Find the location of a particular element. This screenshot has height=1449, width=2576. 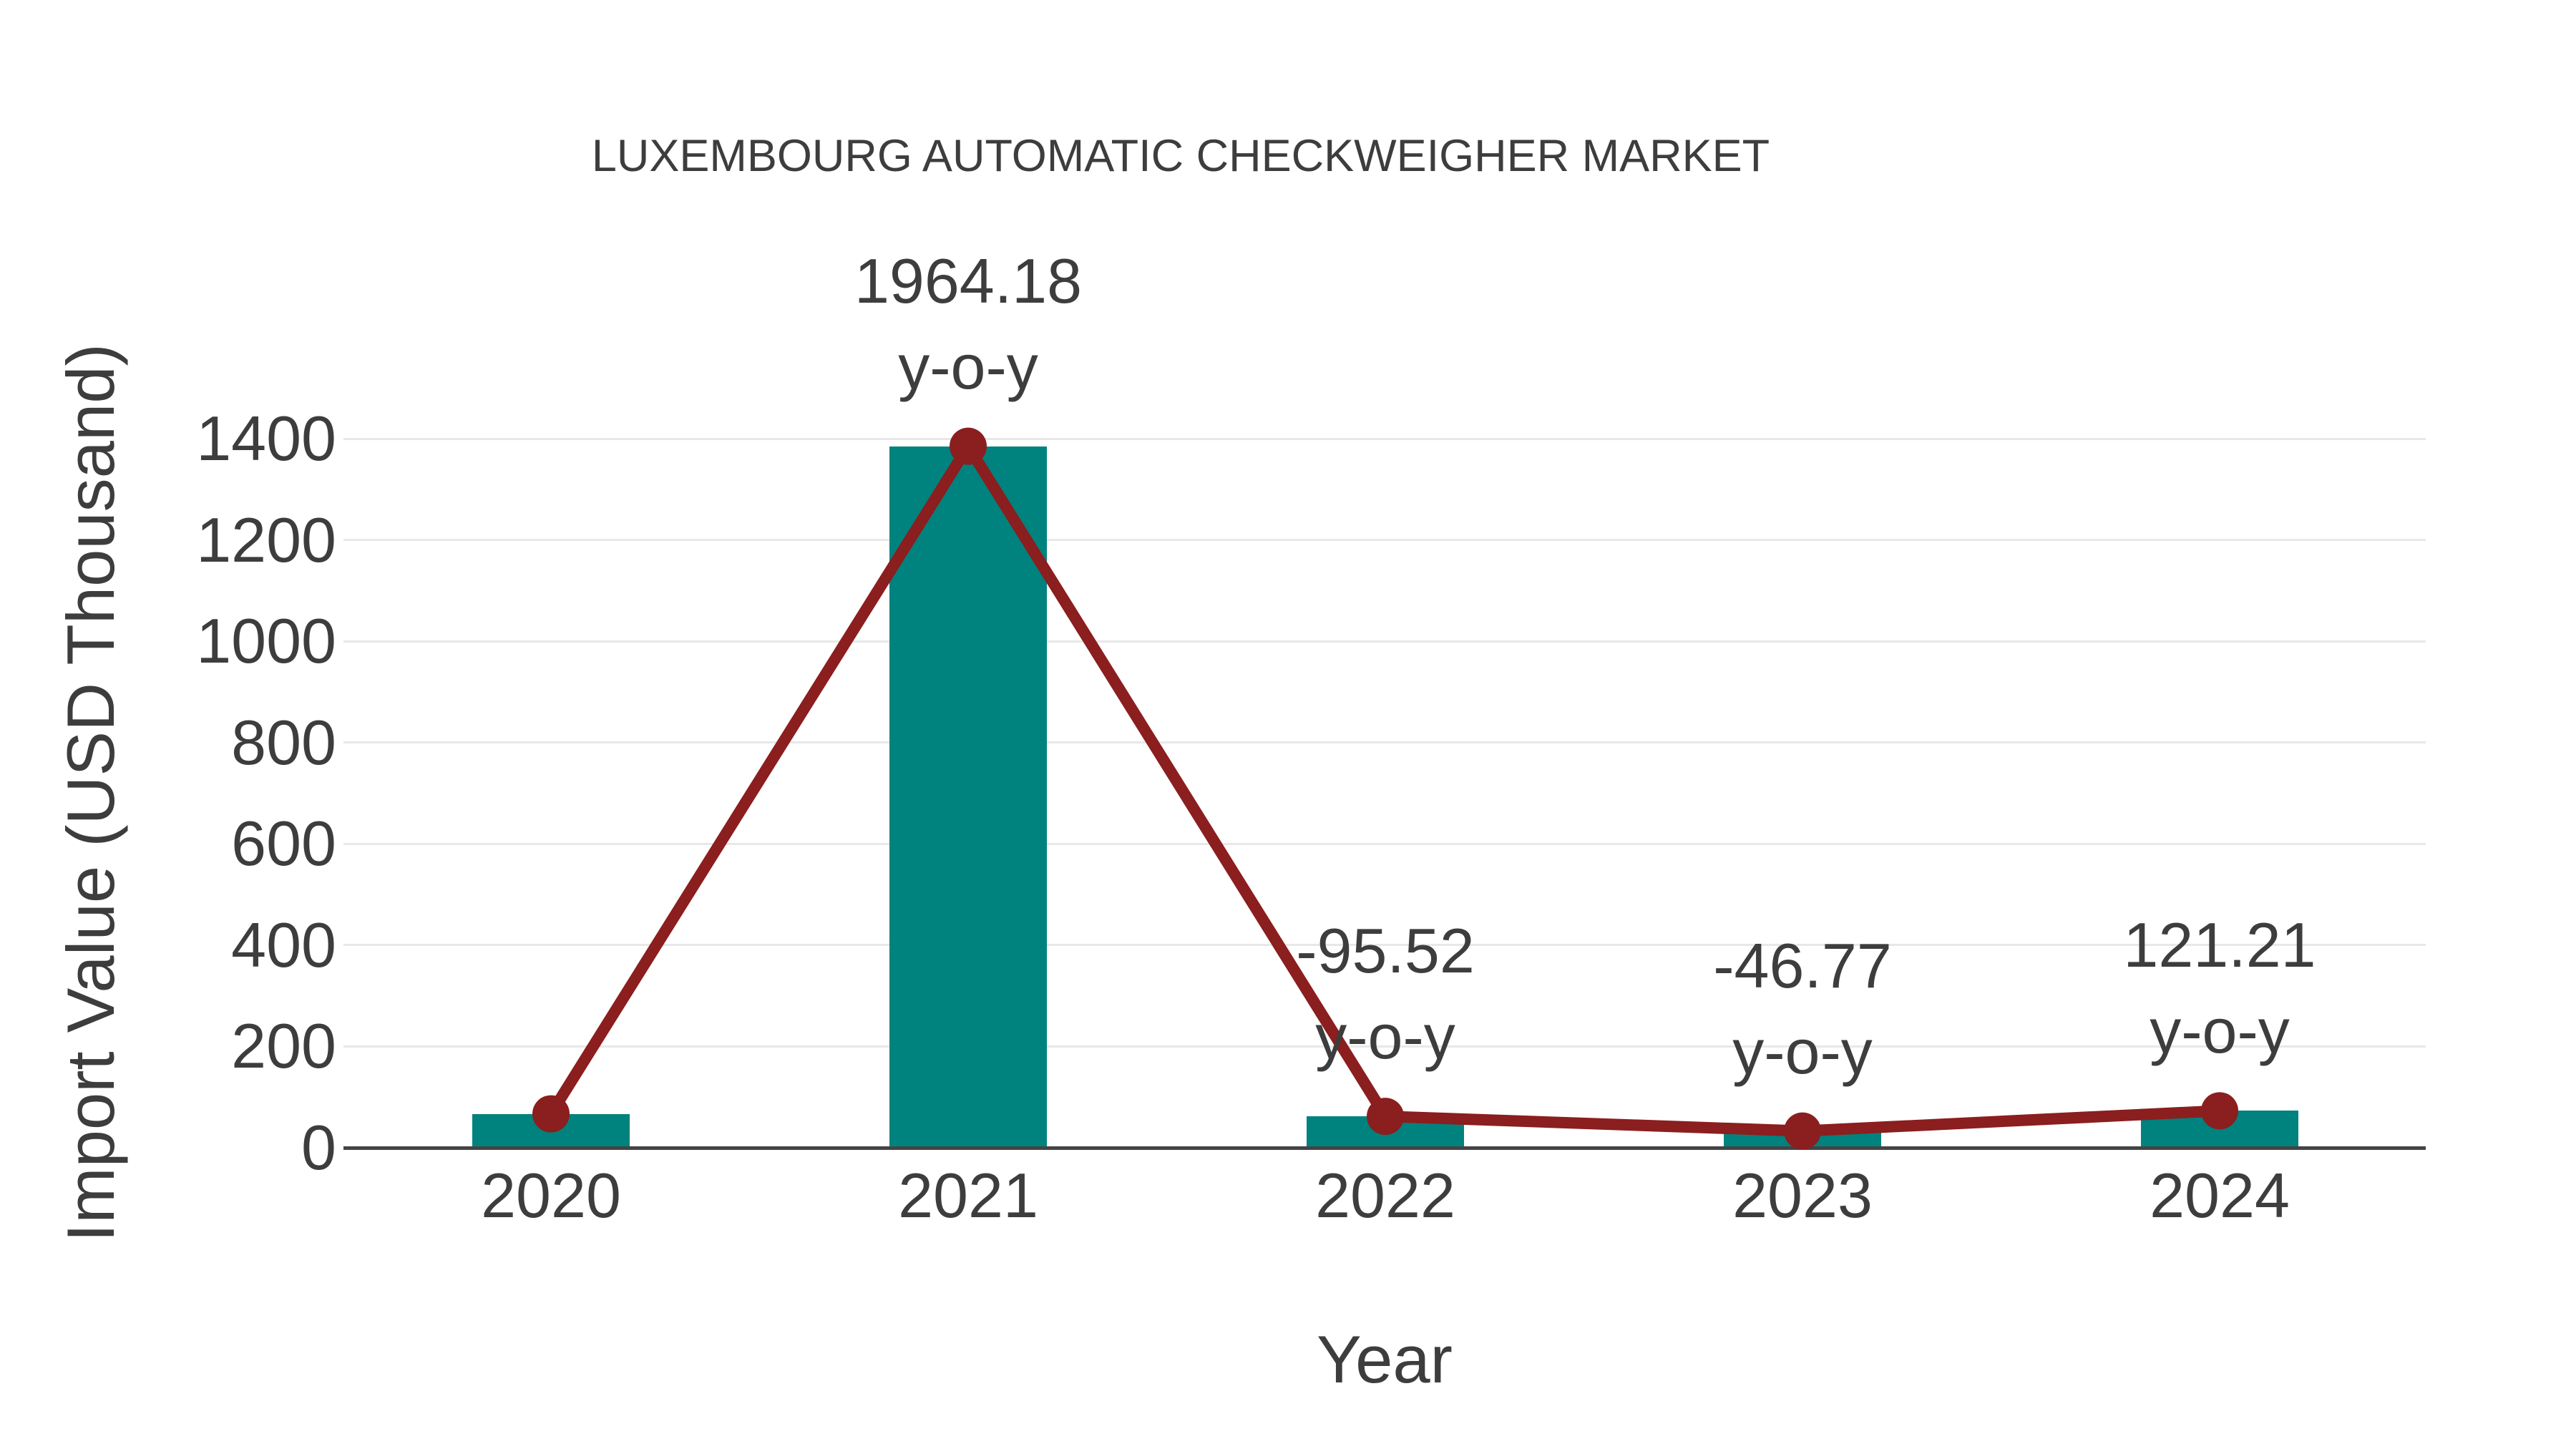

x-tick-label-2020: 2020 is located at coordinates (551, 1195).